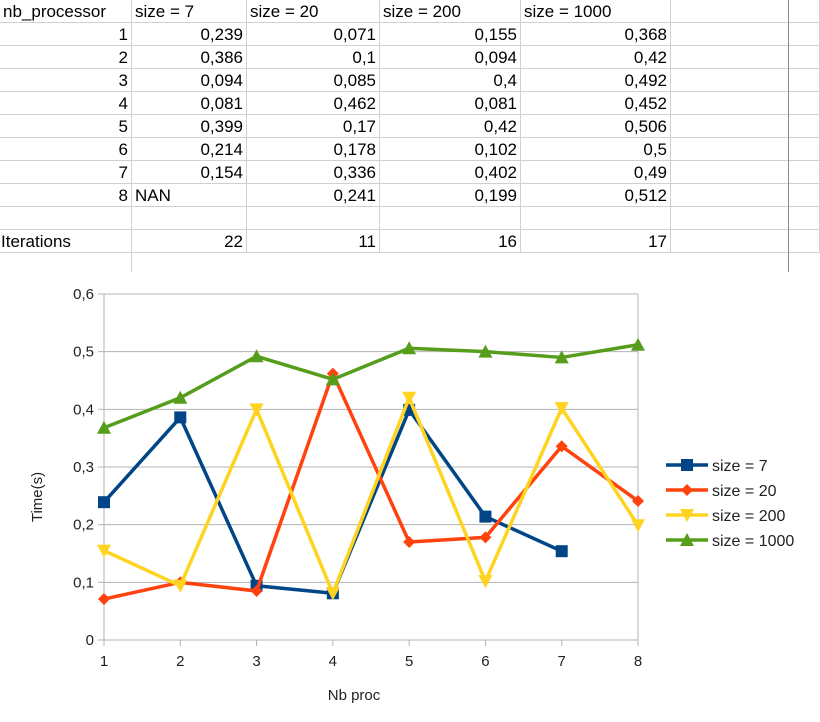 The image size is (820, 722). Describe the element at coordinates (83, 352) in the screenshot. I see `y-tick-label: 0,5` at that location.